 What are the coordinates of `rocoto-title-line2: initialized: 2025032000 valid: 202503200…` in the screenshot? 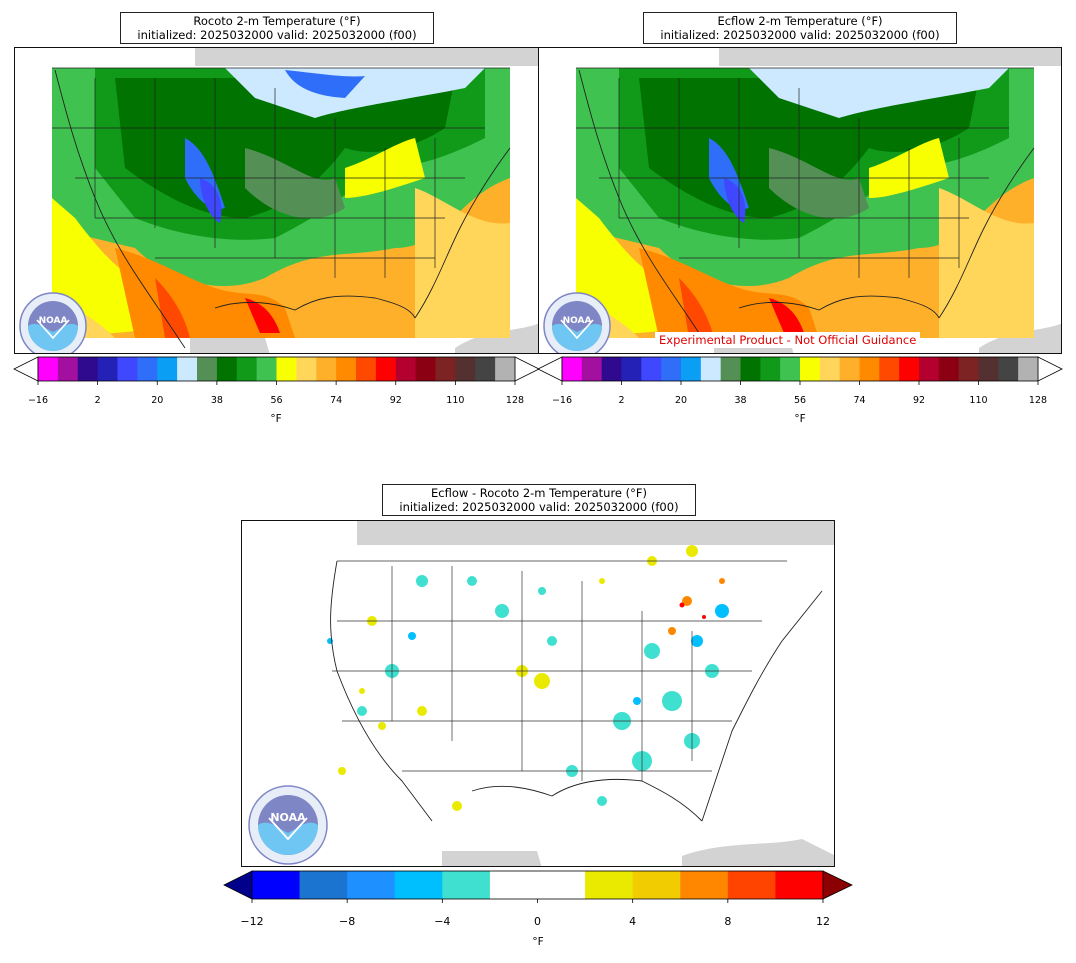 It's located at (277, 35).